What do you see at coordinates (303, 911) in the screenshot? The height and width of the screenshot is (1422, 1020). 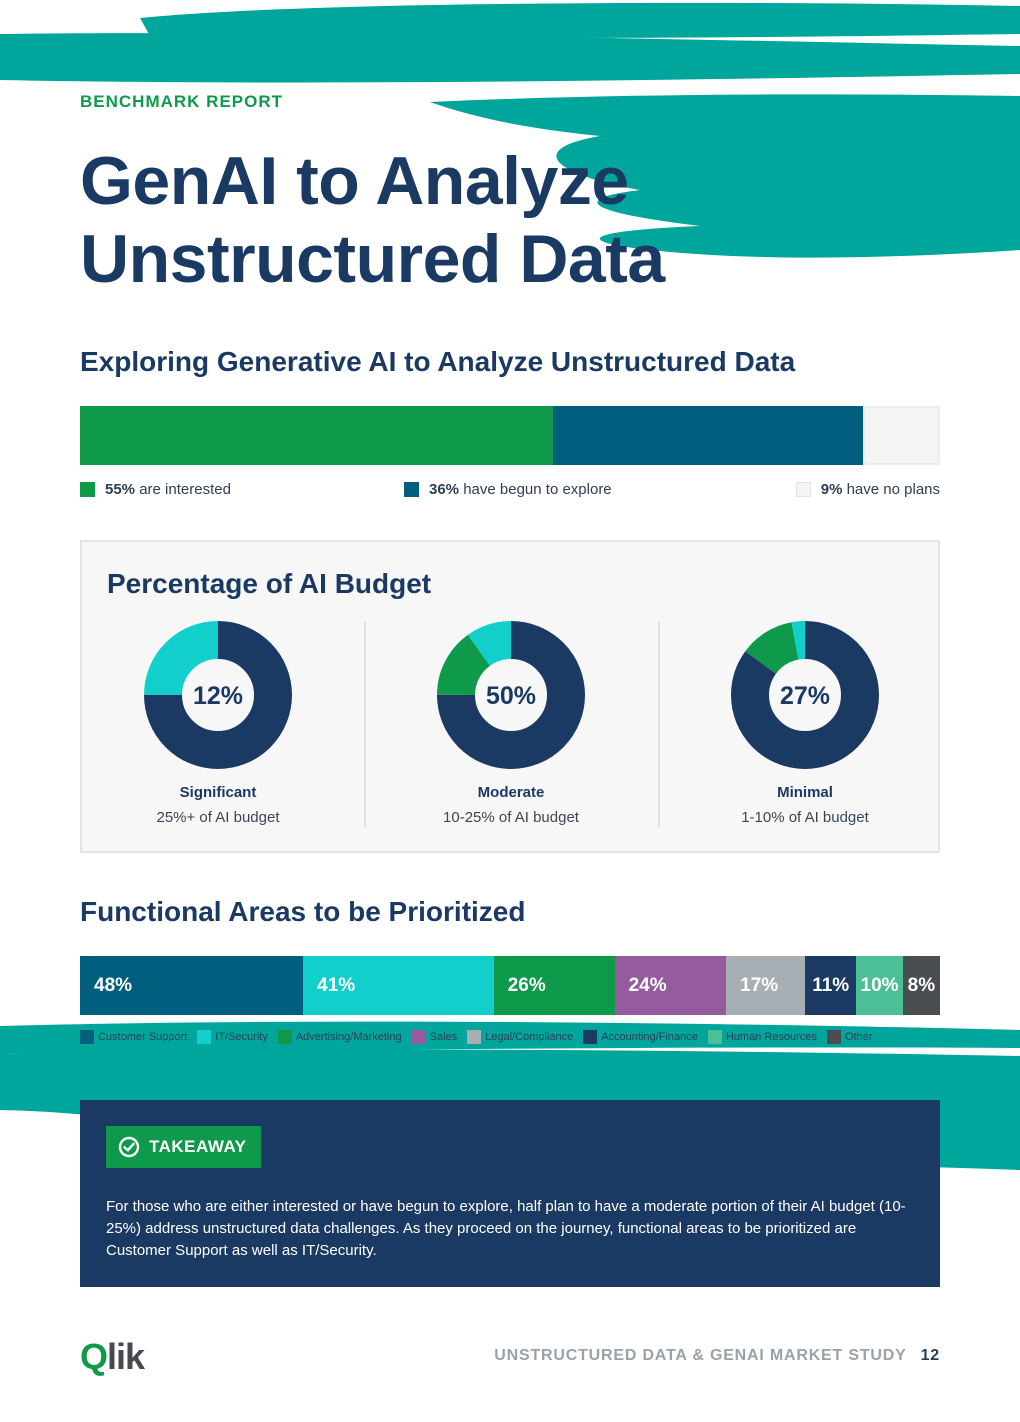 I see `functional-heading: Functional Areas to be Prioritized` at bounding box center [303, 911].